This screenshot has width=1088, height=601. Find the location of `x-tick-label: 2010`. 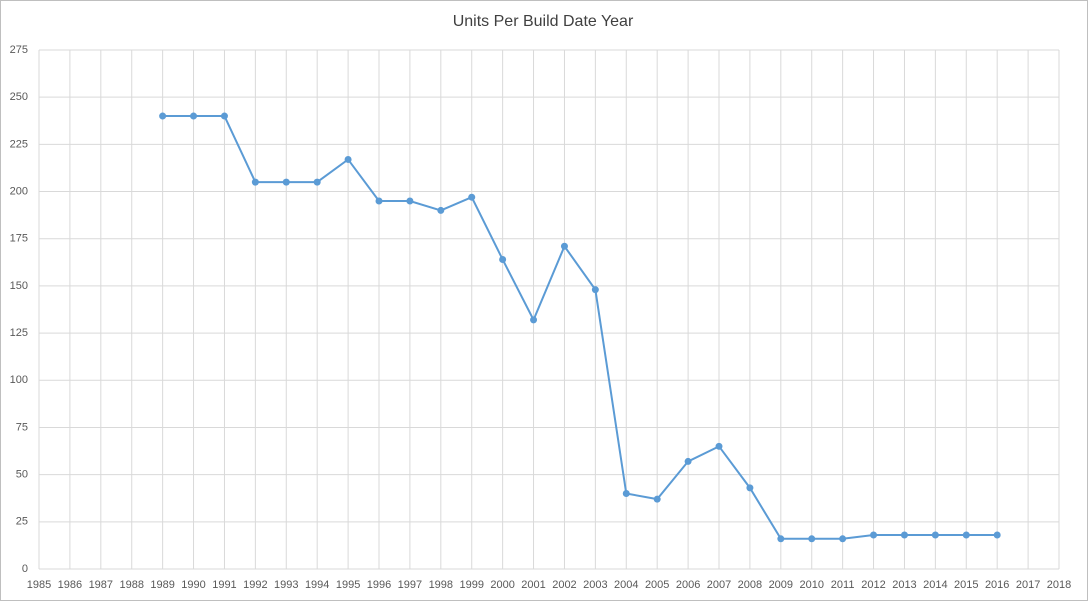

x-tick-label: 2010 is located at coordinates (811, 585).